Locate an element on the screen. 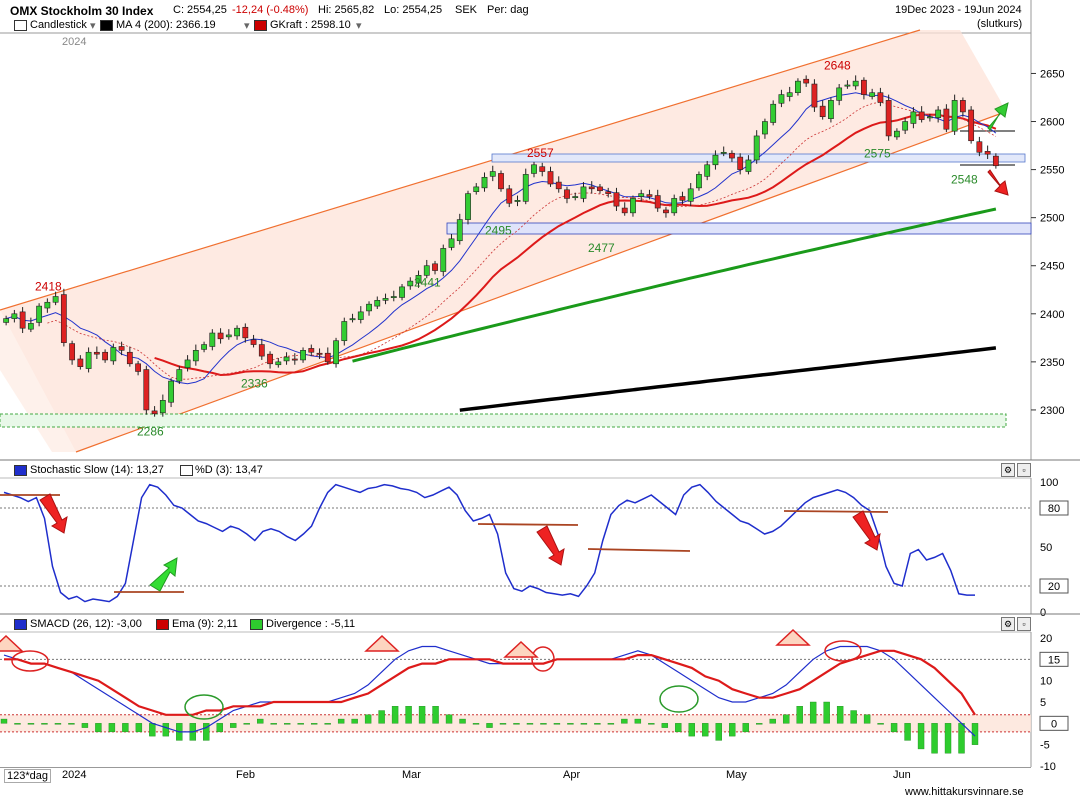 The height and width of the screenshot is (800, 1080). up-arrow-icon is located at coordinates (163, 574).